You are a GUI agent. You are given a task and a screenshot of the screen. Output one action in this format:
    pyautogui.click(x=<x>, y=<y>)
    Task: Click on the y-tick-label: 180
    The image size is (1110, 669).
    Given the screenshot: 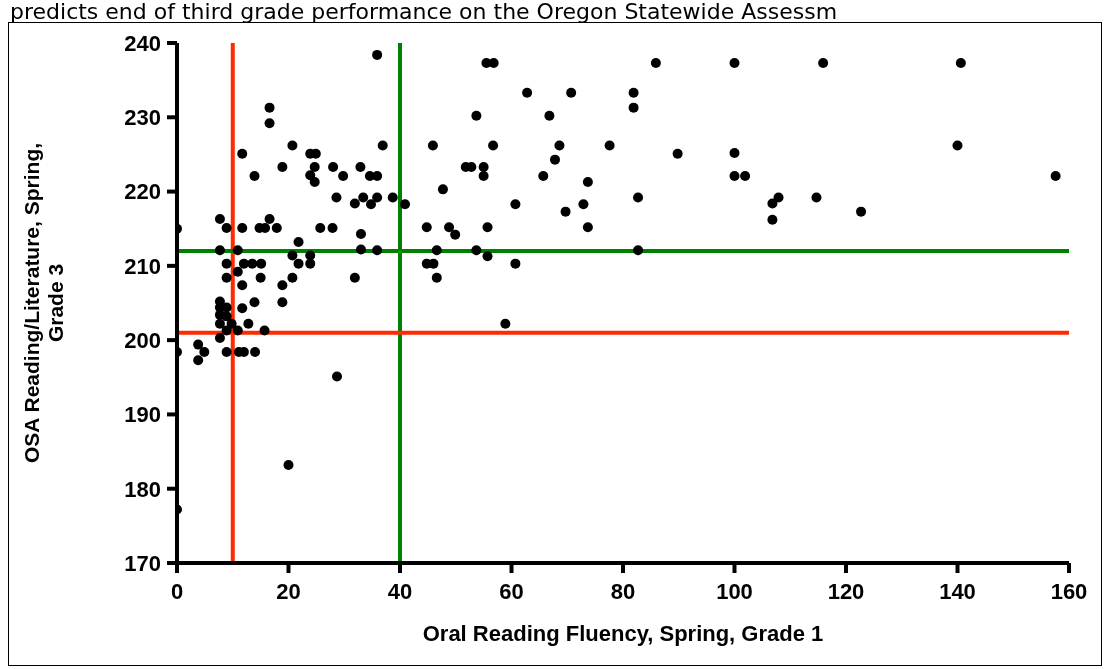 What is the action you would take?
    pyautogui.click(x=142, y=489)
    